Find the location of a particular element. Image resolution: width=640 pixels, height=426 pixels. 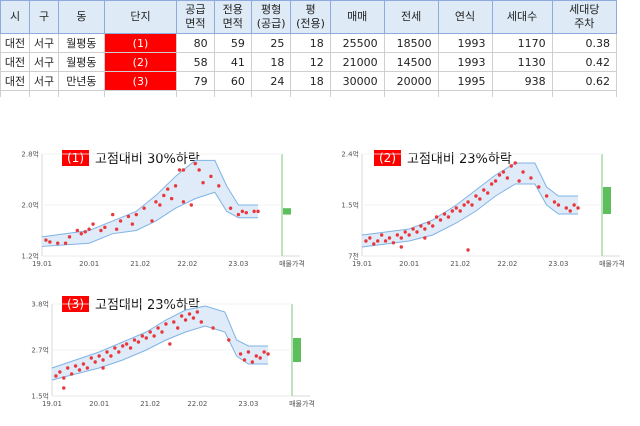

chart-title: (2) 고점대비 23%하락 is located at coordinates (443, 157).